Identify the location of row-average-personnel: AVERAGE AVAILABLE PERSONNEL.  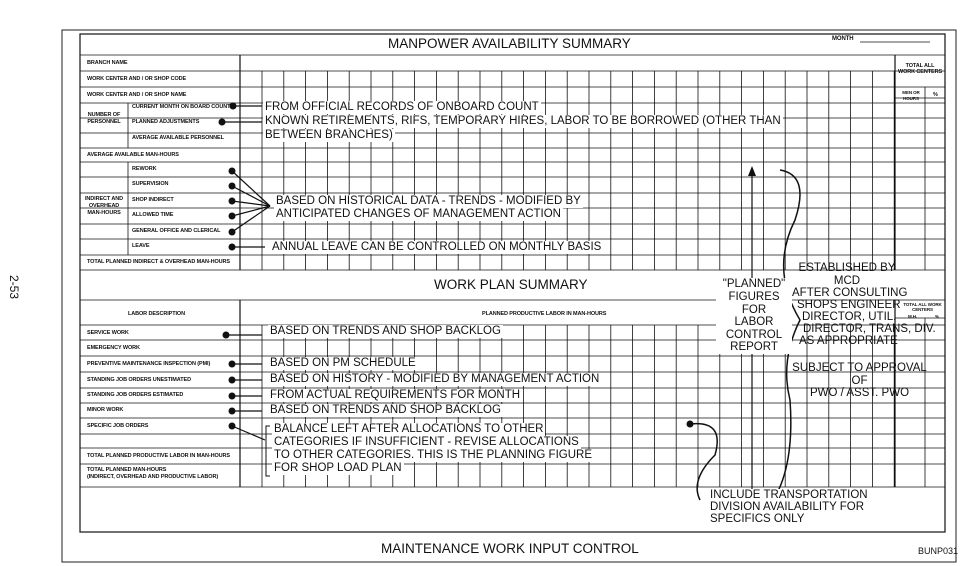
(178, 138).